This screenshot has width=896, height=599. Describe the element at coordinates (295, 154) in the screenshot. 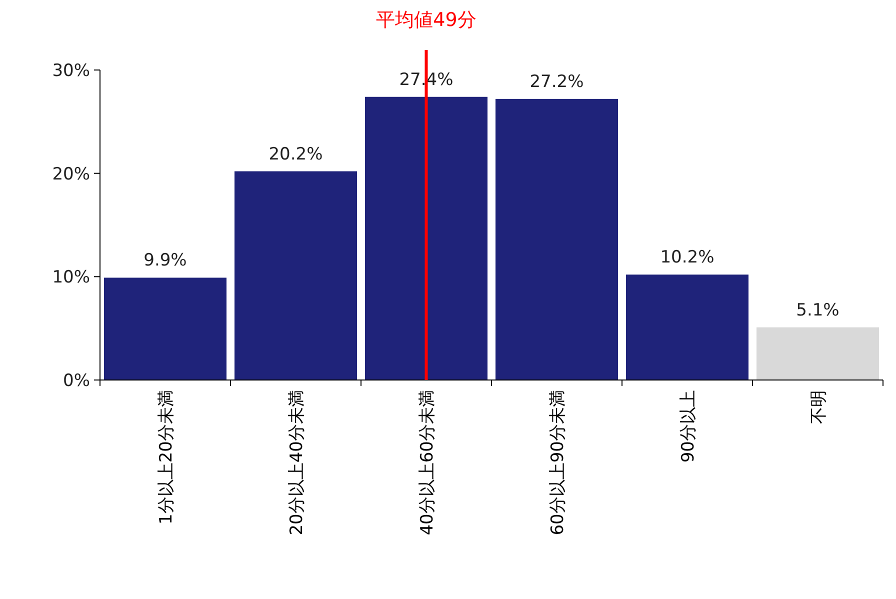

I see `data-label: 20.2%` at that location.